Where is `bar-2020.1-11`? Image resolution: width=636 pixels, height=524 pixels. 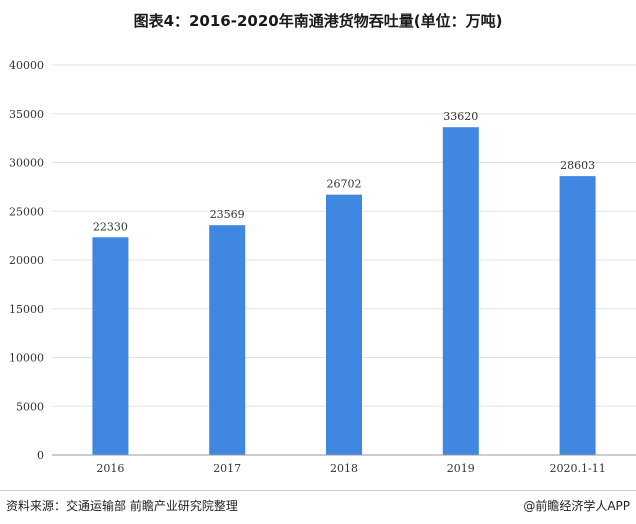
bar-2020.1-11 is located at coordinates (577, 316).